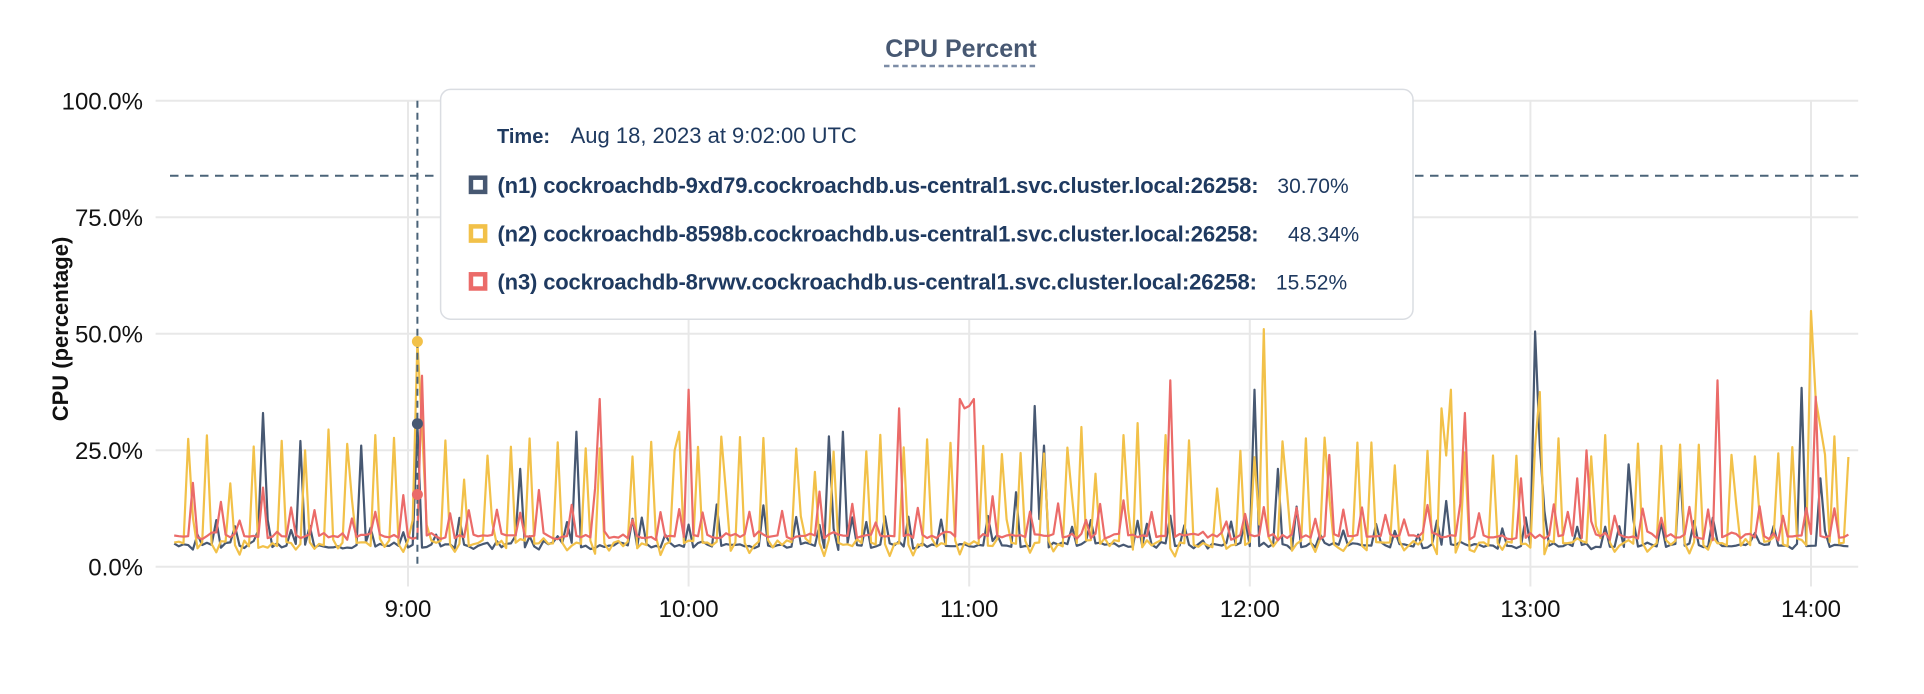 This screenshot has width=1924, height=694. What do you see at coordinates (714, 135) in the screenshot?
I see `svg-text: Aug 18, 2023 at 9:02:00 UTC` at bounding box center [714, 135].